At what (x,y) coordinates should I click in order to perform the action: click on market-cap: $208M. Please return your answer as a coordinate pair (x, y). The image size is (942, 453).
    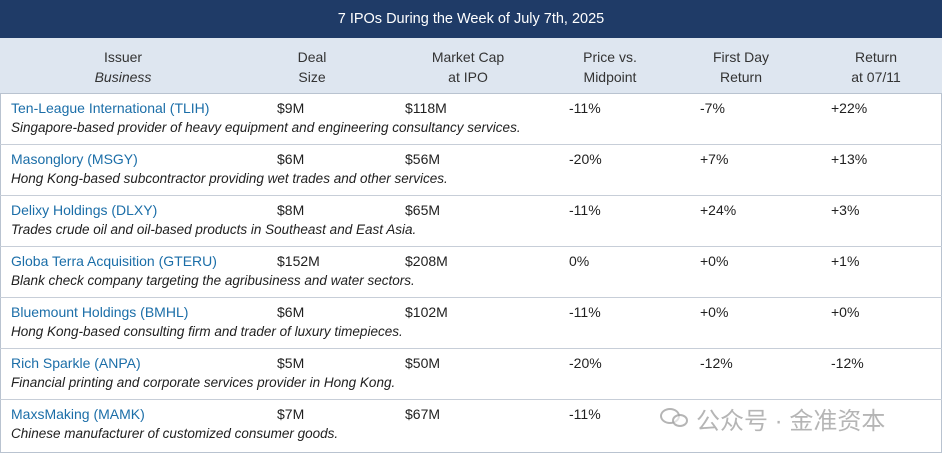
    Looking at the image, I should click on (426, 261).